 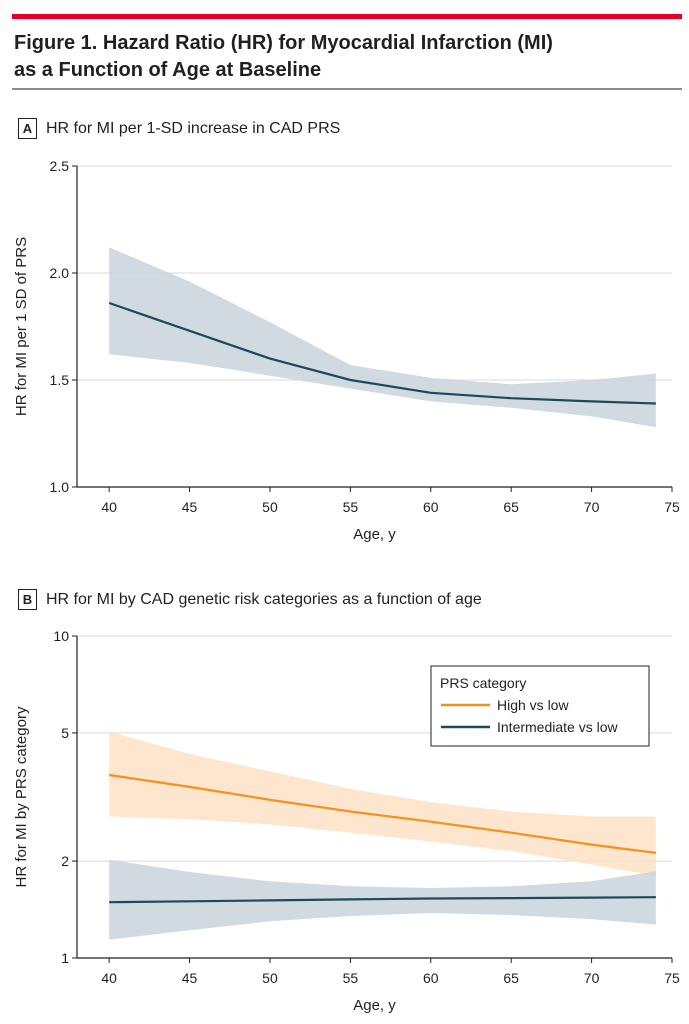 What do you see at coordinates (21, 326) in the screenshot?
I see `y-axis-label: HR for MI per 1 SD of PRS` at bounding box center [21, 326].